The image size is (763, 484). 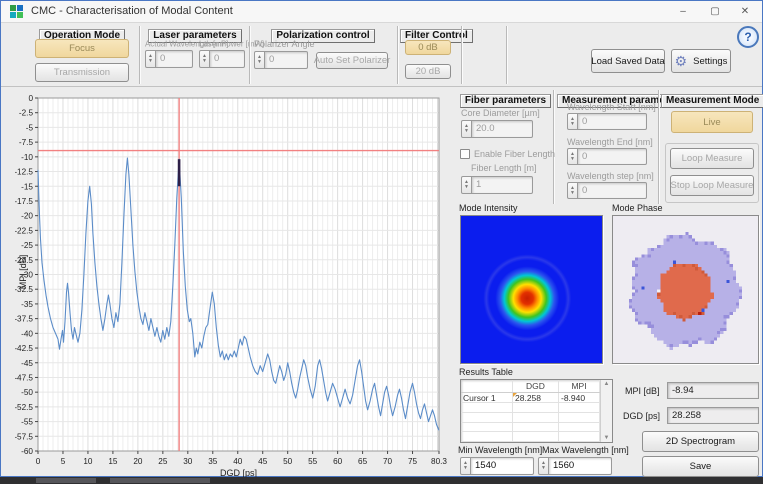 I want to click on polarizer-angle-field: ▲ ▼ 0, so click(x=281, y=60).